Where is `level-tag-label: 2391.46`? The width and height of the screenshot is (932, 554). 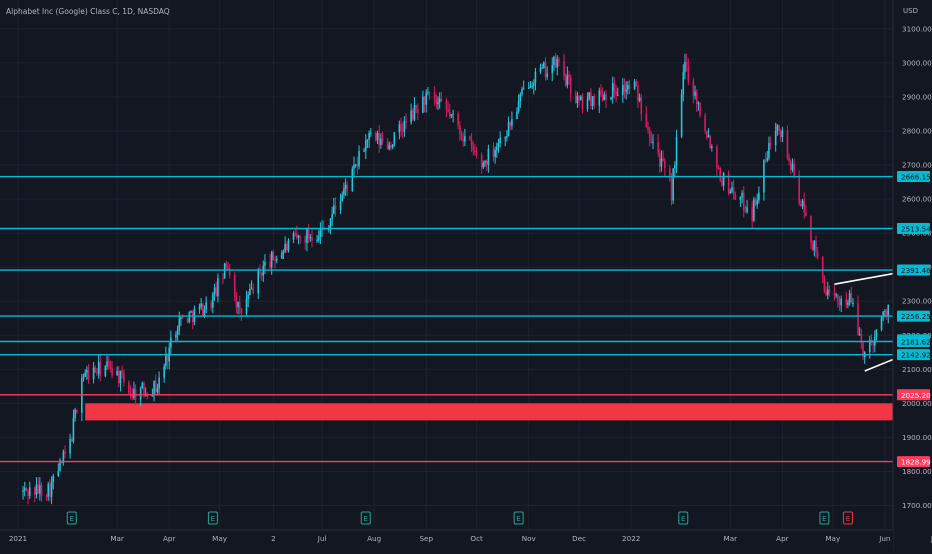
level-tag-label: 2391.46 is located at coordinates (916, 270).